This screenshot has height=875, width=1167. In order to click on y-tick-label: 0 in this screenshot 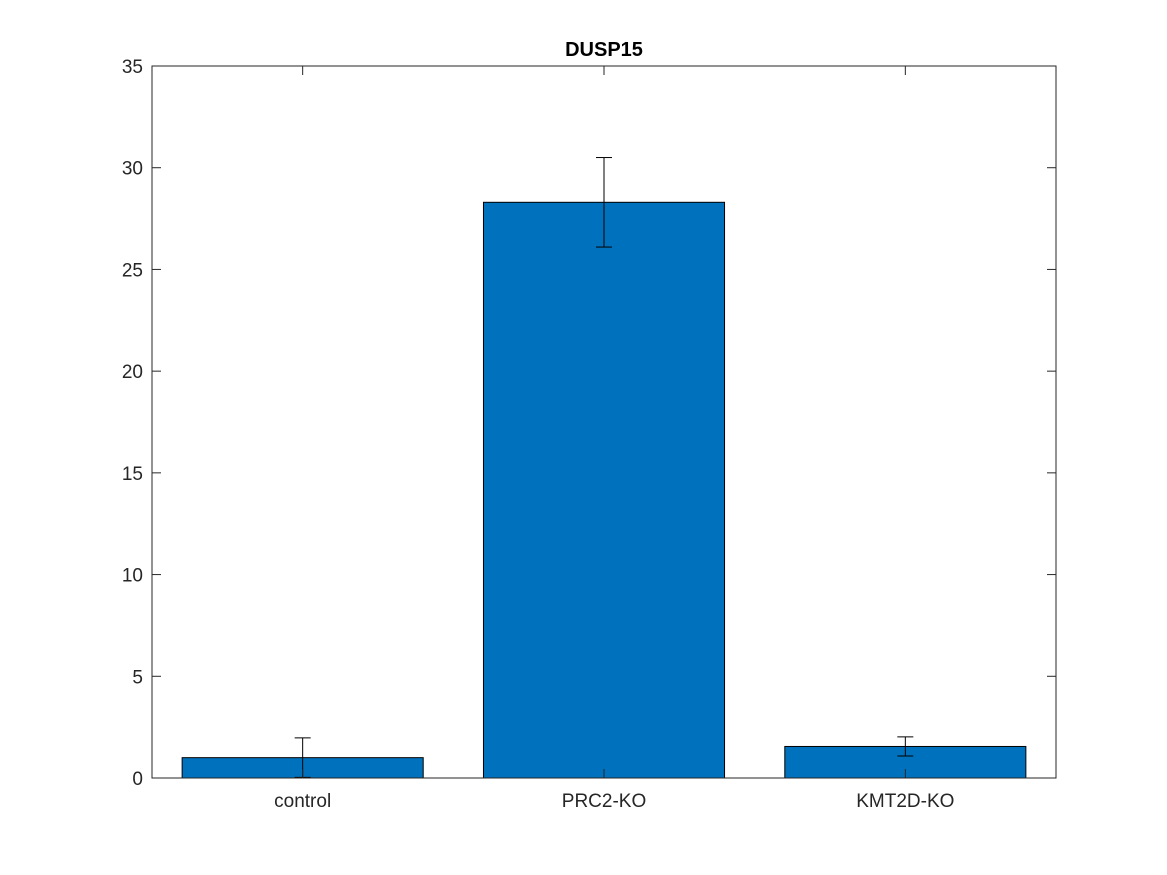, I will do `click(137, 779)`.